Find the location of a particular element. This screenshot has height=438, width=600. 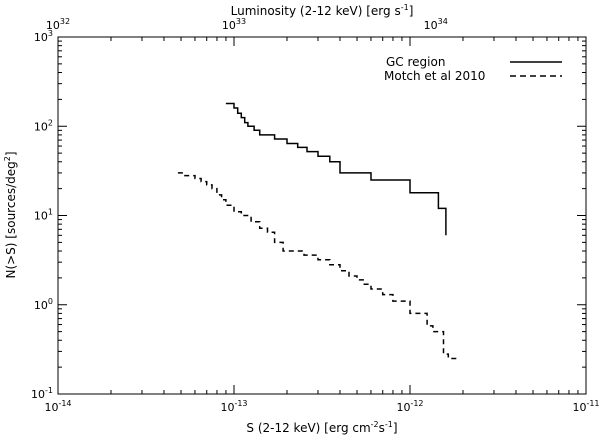

y-tick-label: 10³ is located at coordinates (43, 36).